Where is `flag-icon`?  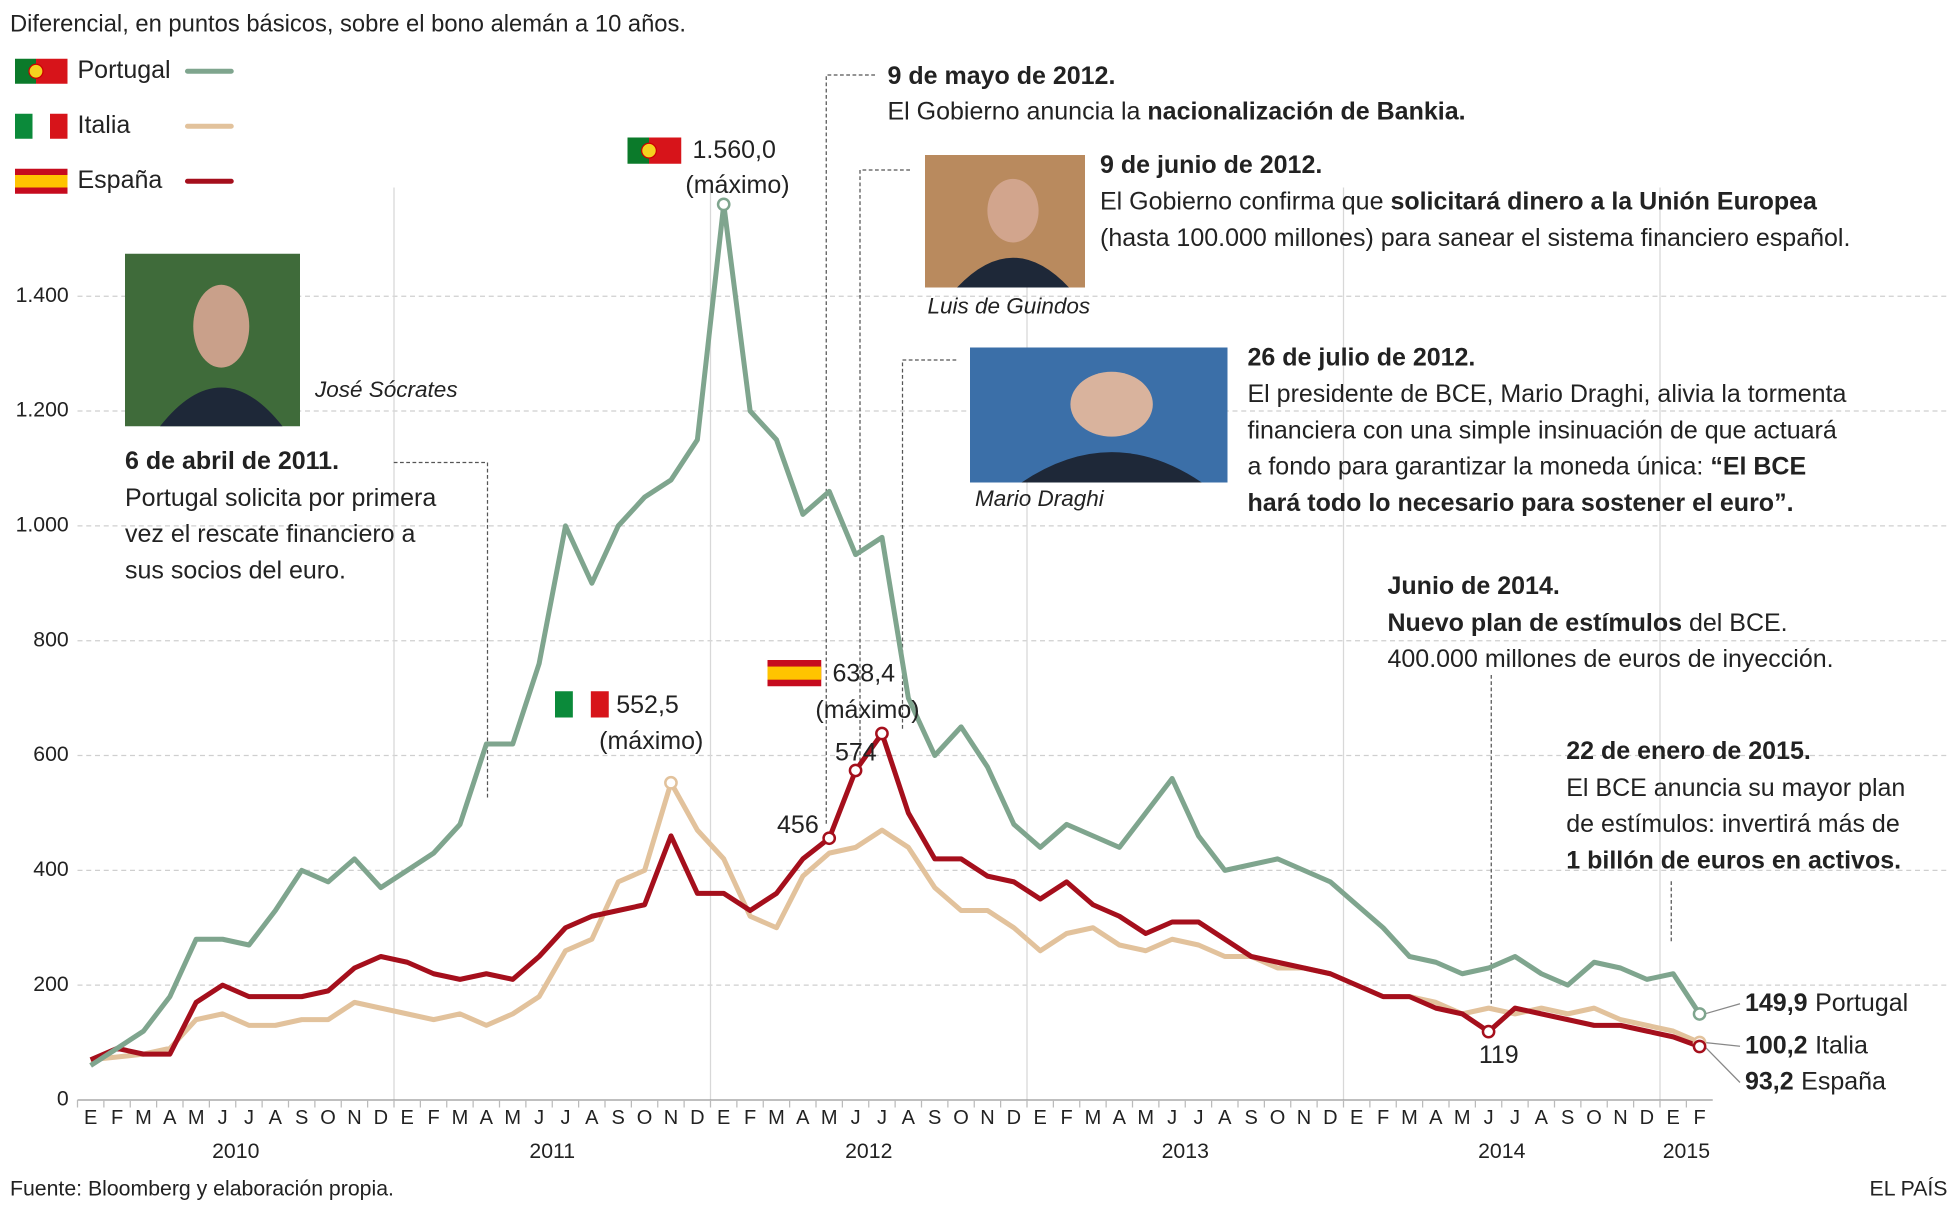 flag-icon is located at coordinates (41, 126).